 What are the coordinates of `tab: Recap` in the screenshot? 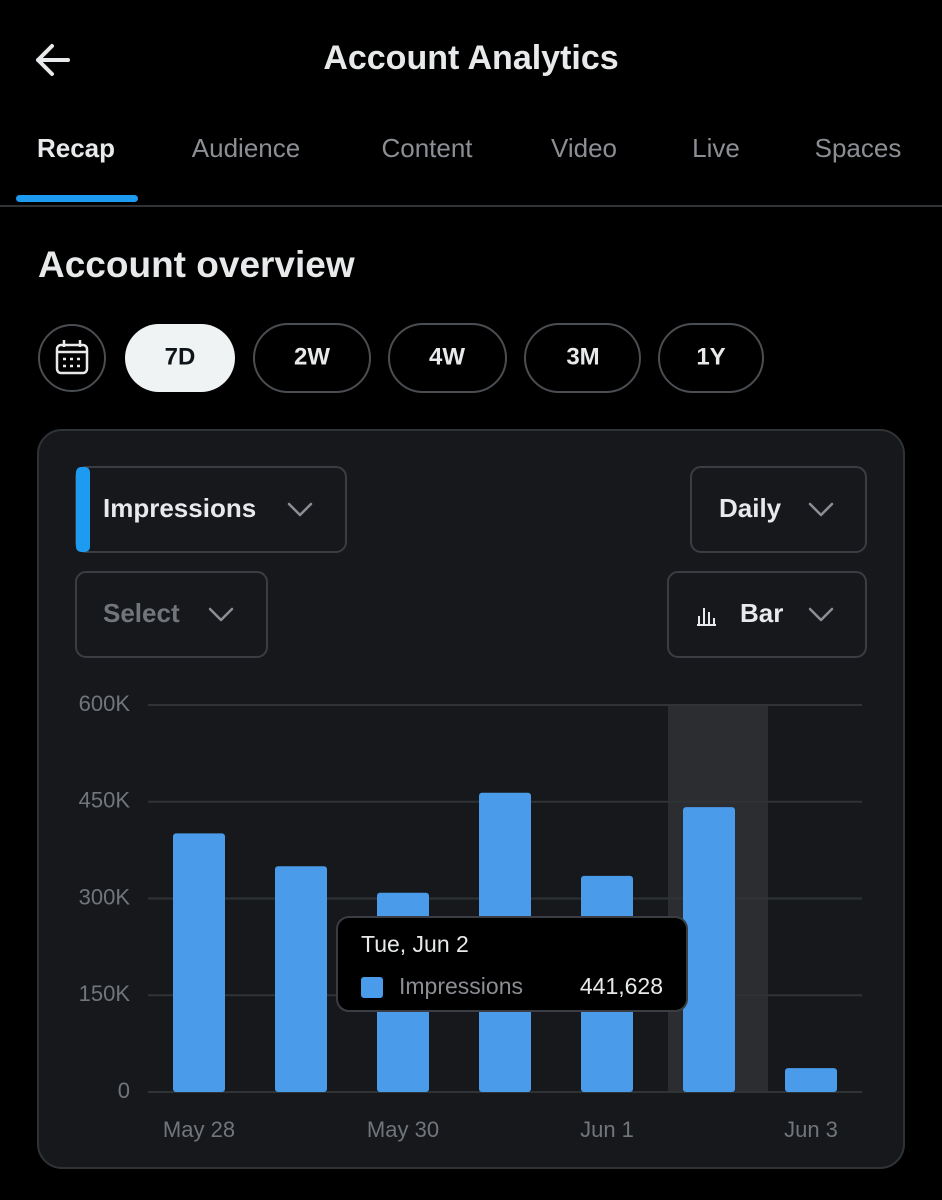 It's located at (76, 148).